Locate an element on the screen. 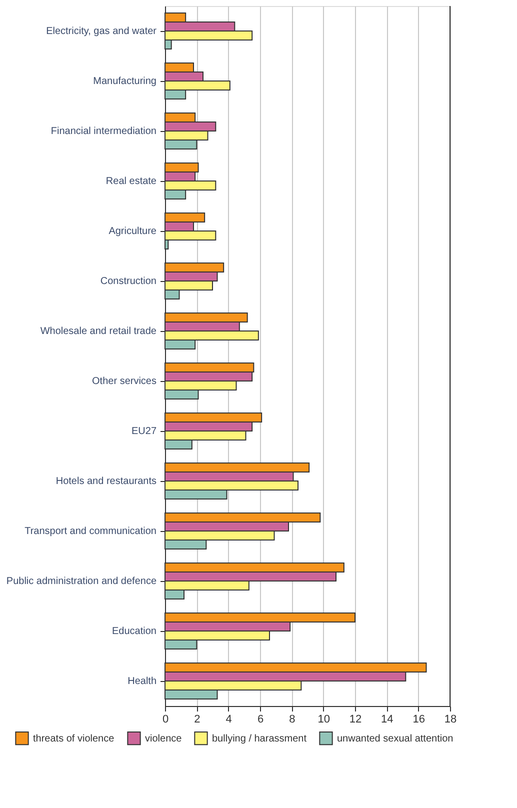  y-tick-label: Public administration and defence is located at coordinates (81, 581).